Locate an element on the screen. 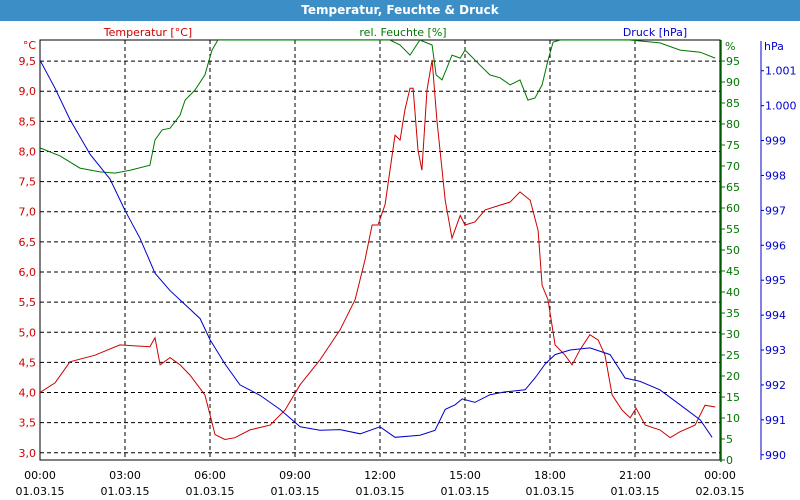  pressure-tick-label: 1.001 is located at coordinates (781, 71).